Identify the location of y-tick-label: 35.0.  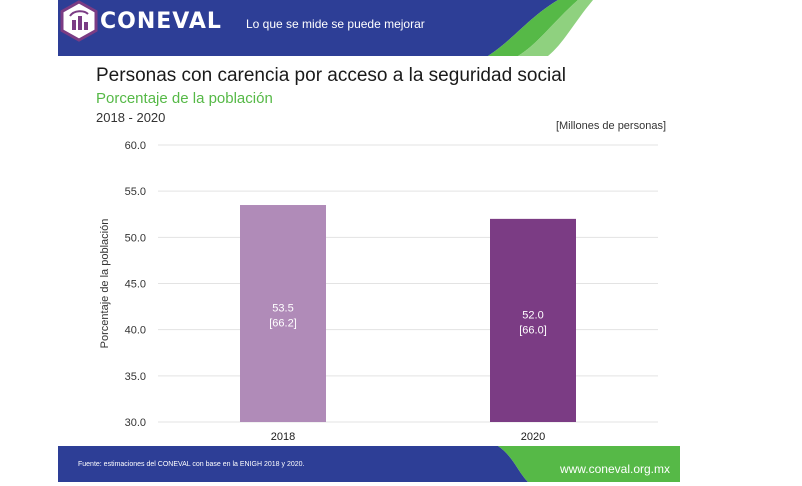
(135, 377).